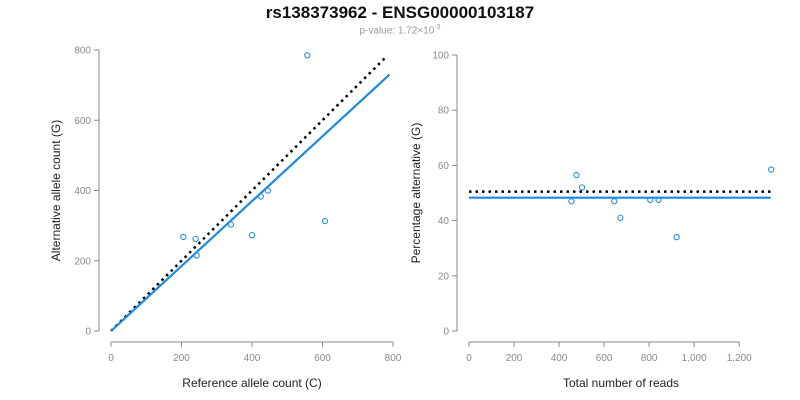  Describe the element at coordinates (82, 121) in the screenshot. I see `y-tick-label: 600` at that location.